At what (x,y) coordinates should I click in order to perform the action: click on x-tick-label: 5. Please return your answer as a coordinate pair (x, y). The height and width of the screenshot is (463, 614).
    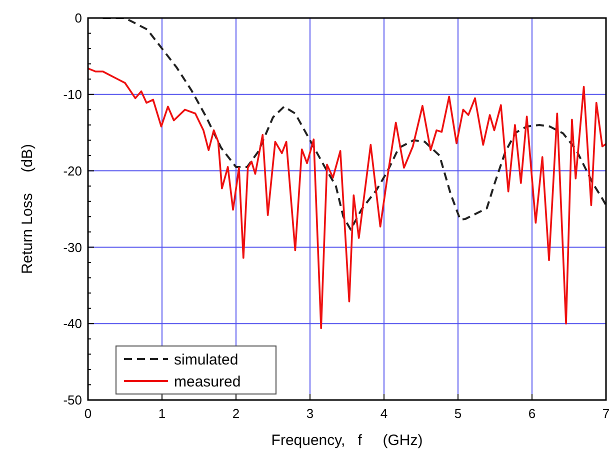
    Looking at the image, I should click on (458, 413).